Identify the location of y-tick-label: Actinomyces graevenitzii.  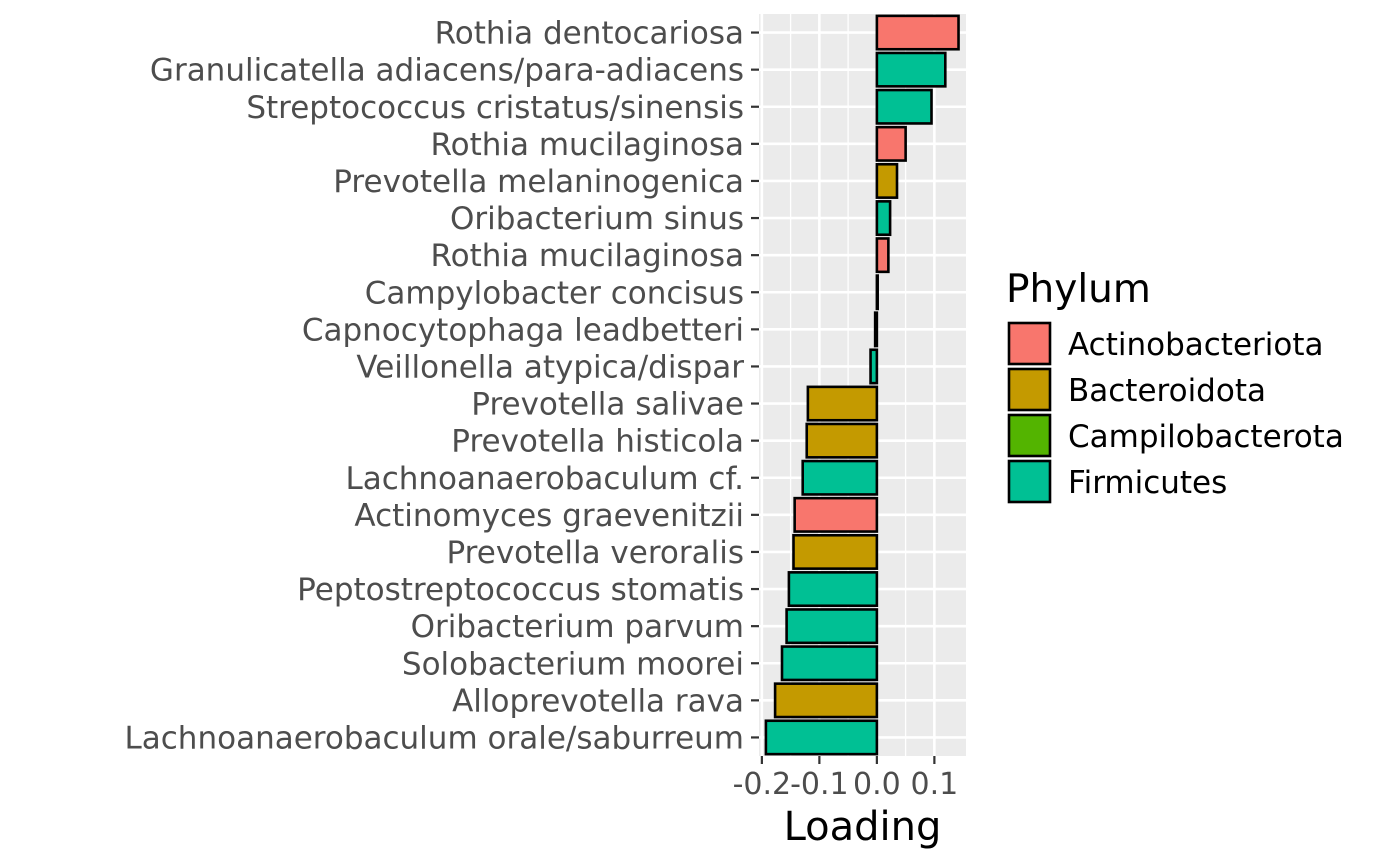
(549, 516).